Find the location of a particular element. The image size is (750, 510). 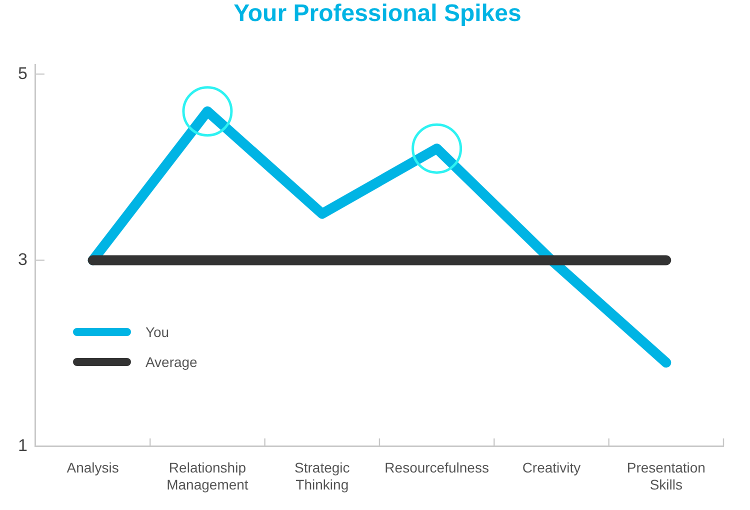

legend-label: You is located at coordinates (157, 332).